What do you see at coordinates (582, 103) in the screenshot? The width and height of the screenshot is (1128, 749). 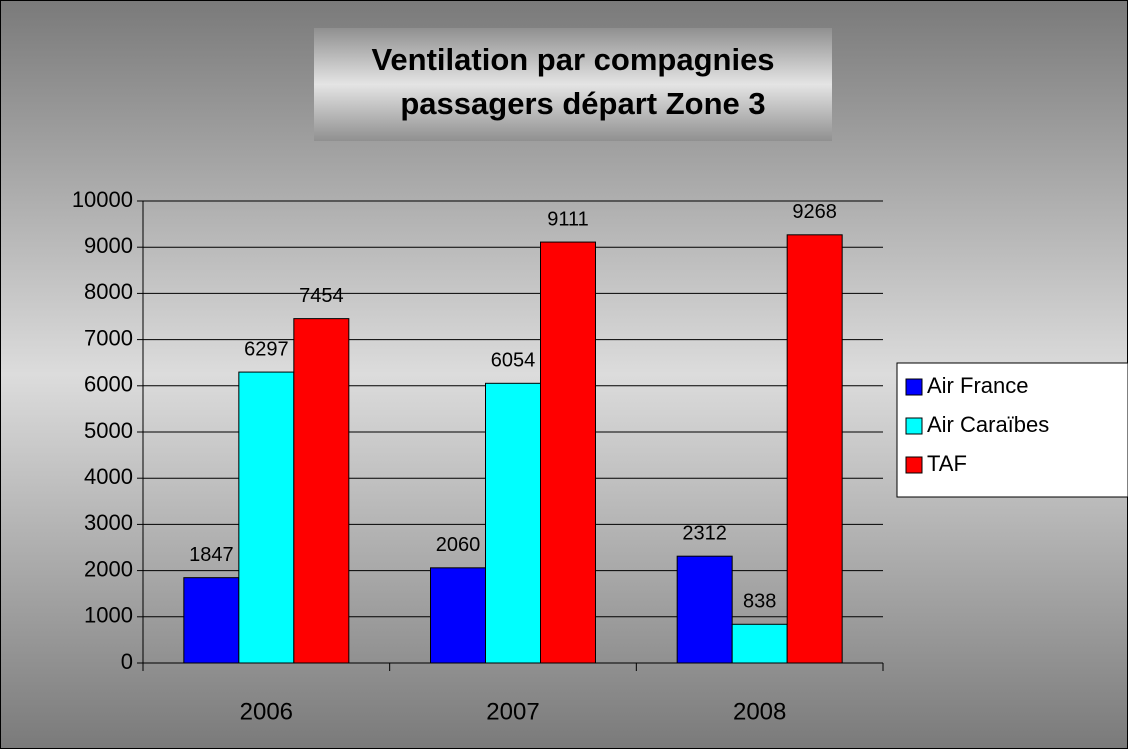 I see `chart-title: passagers départ Zone 3` at bounding box center [582, 103].